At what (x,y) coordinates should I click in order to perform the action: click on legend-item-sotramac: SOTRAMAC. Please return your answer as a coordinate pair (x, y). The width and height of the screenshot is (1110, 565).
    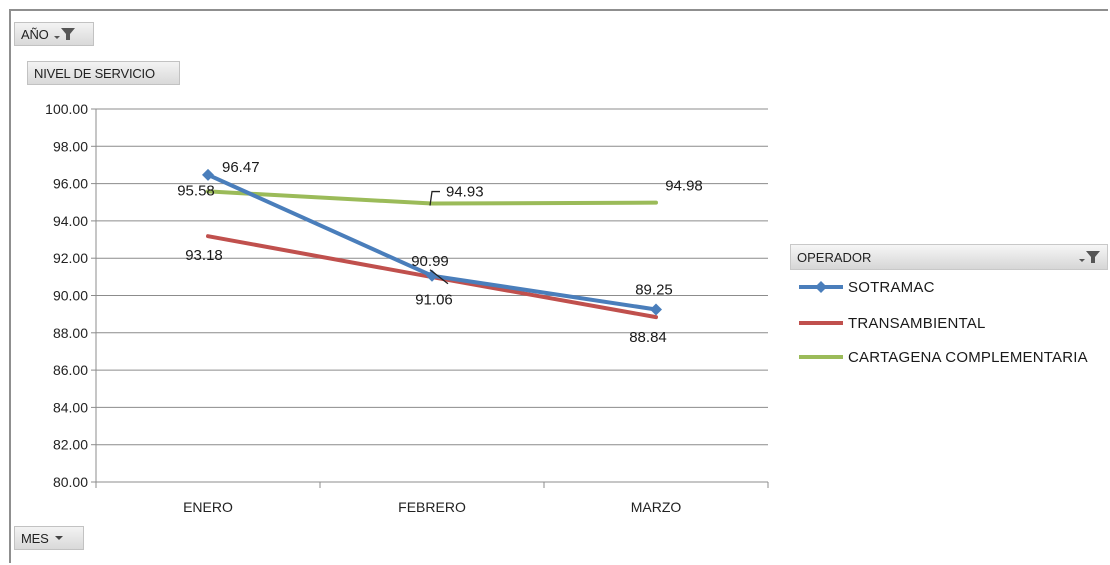
    Looking at the image, I should click on (866, 287).